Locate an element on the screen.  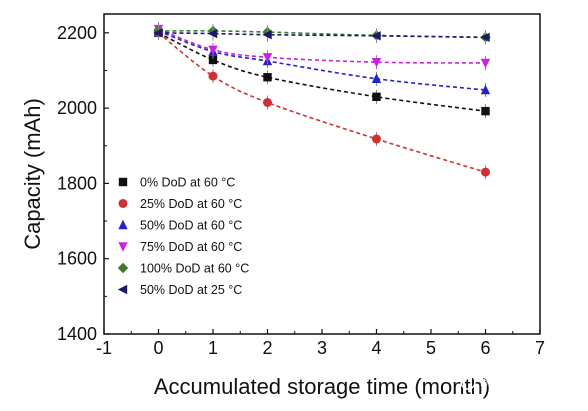
legend-label: 50% DoD at 25 °C is located at coordinates (191, 290).